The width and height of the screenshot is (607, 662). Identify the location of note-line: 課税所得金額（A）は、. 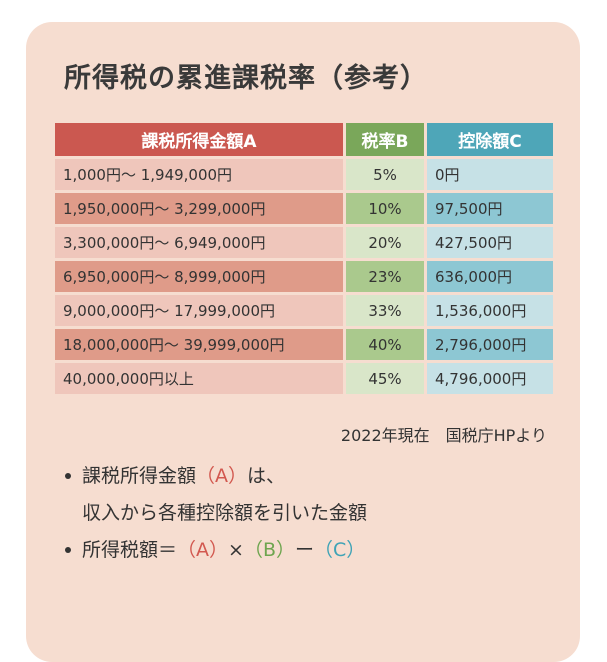
(224, 476).